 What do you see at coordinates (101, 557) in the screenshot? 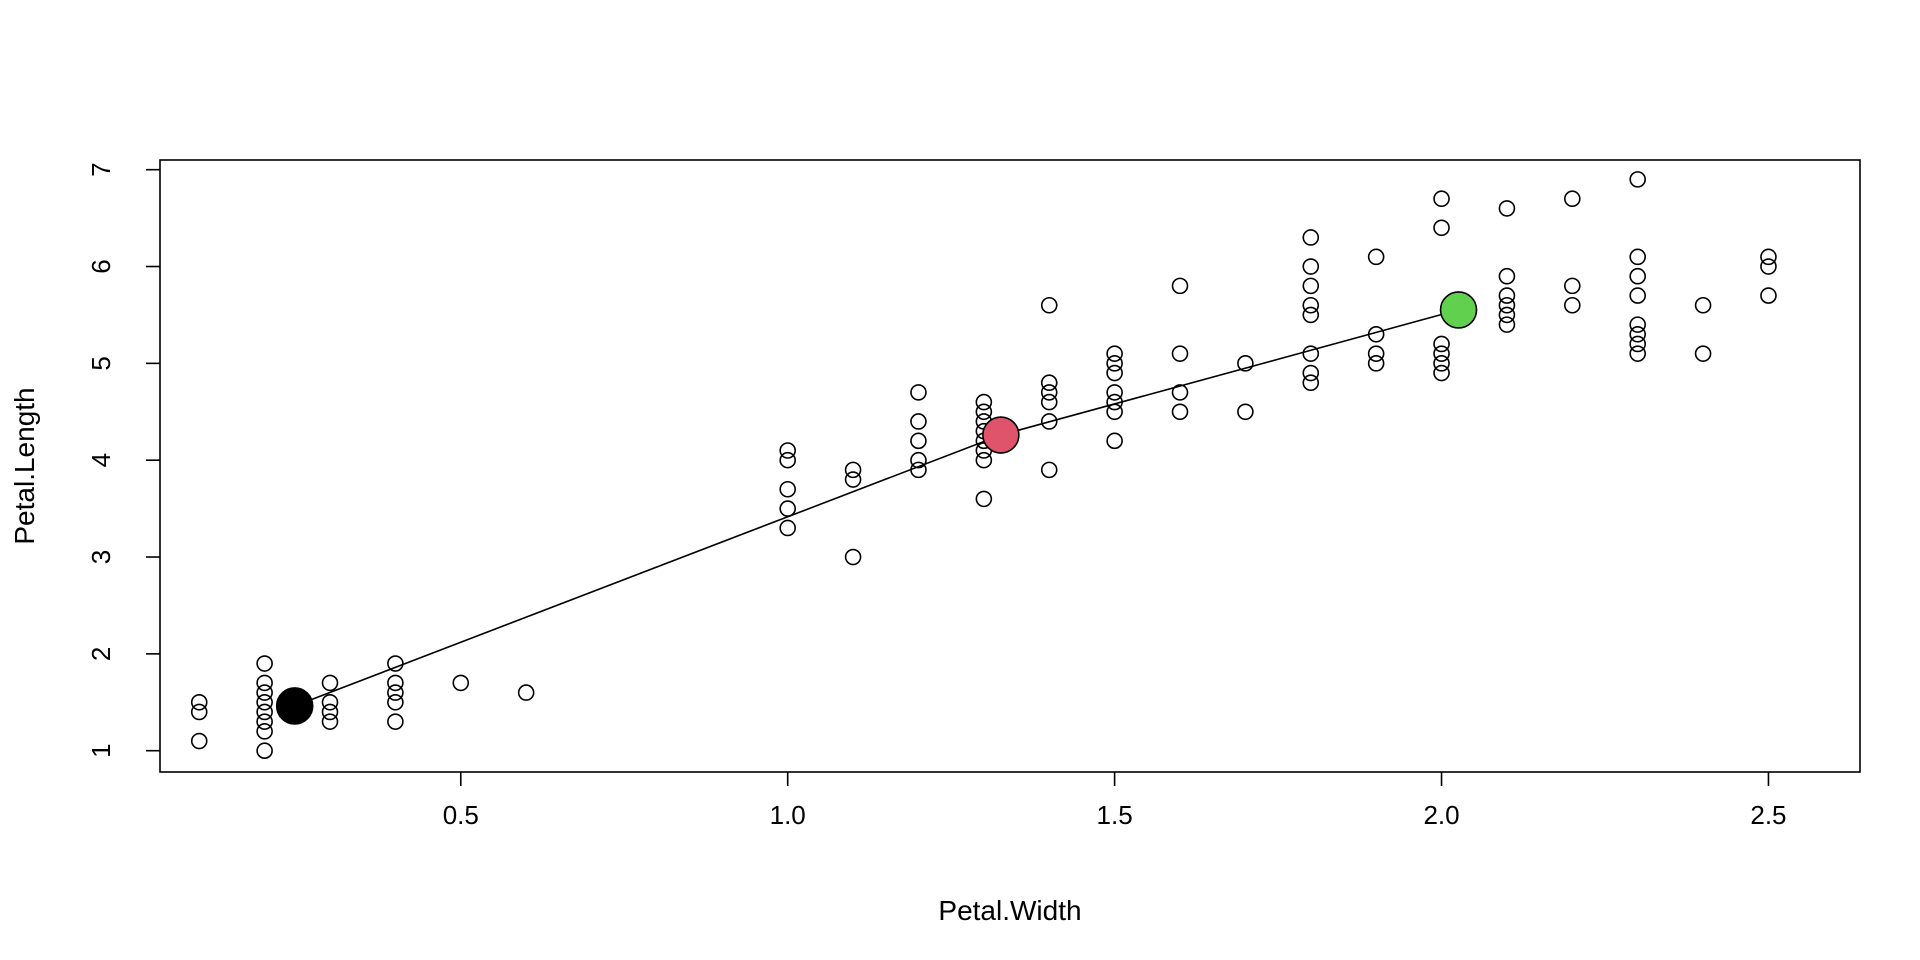
I see `y-tick-label: 3` at bounding box center [101, 557].